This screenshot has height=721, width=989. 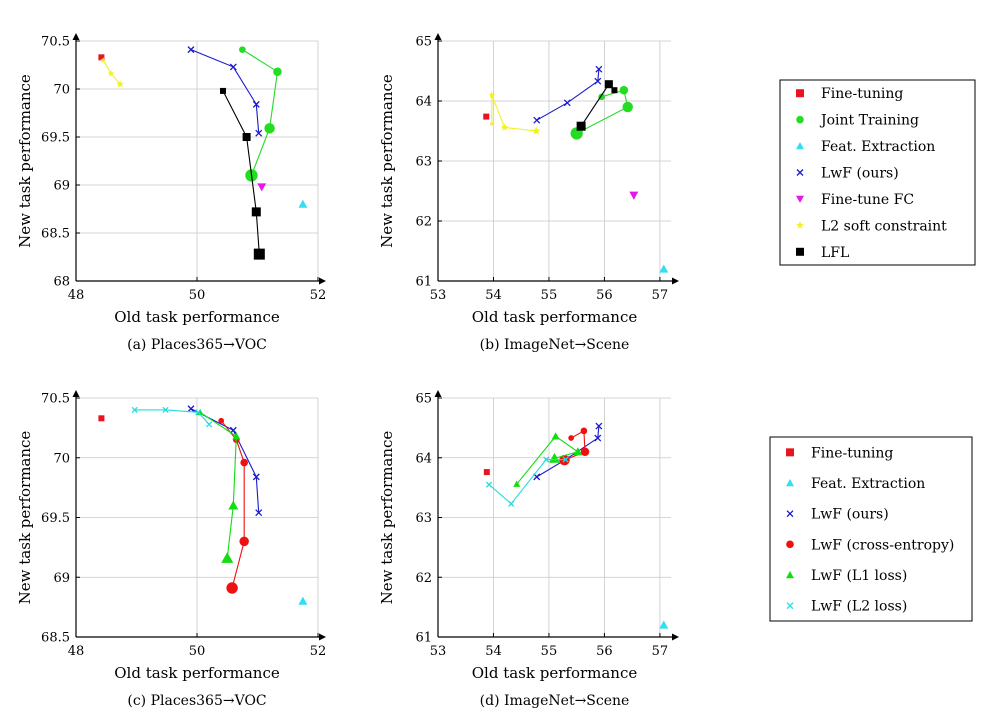 I want to click on legend-entry: LFL, so click(x=822, y=253).